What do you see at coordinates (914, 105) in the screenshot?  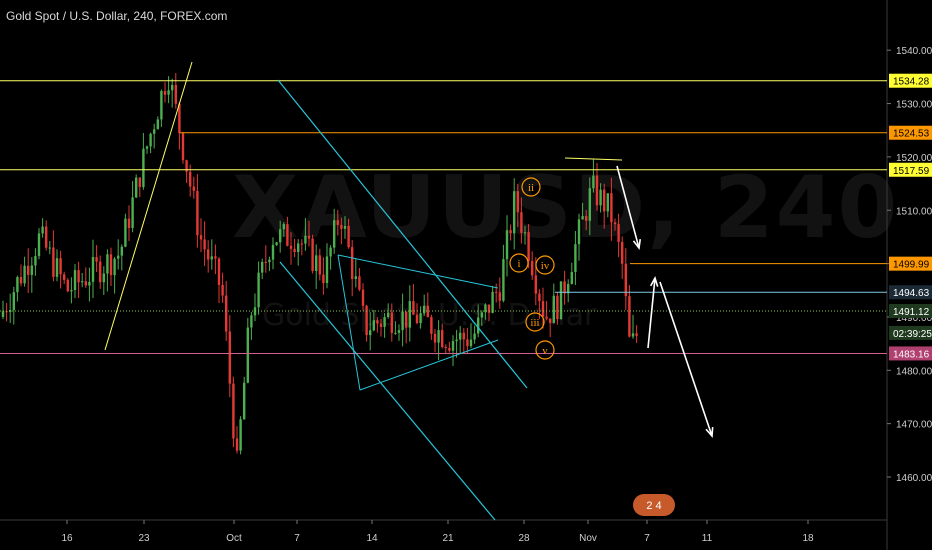 I see `y-tick-label: 1530.00` at bounding box center [914, 105].